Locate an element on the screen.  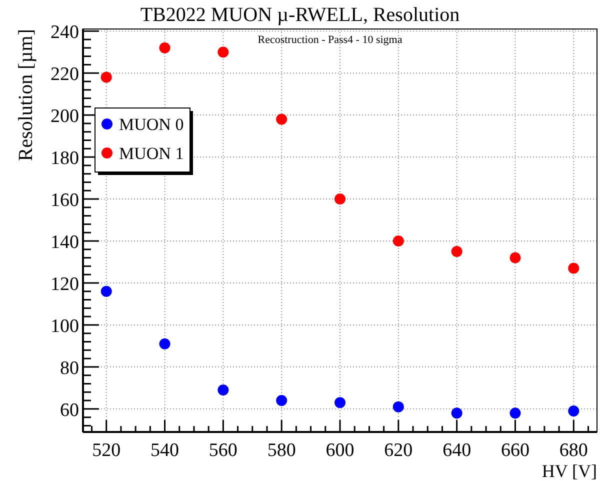
x-tick-label: 560 is located at coordinates (223, 450).